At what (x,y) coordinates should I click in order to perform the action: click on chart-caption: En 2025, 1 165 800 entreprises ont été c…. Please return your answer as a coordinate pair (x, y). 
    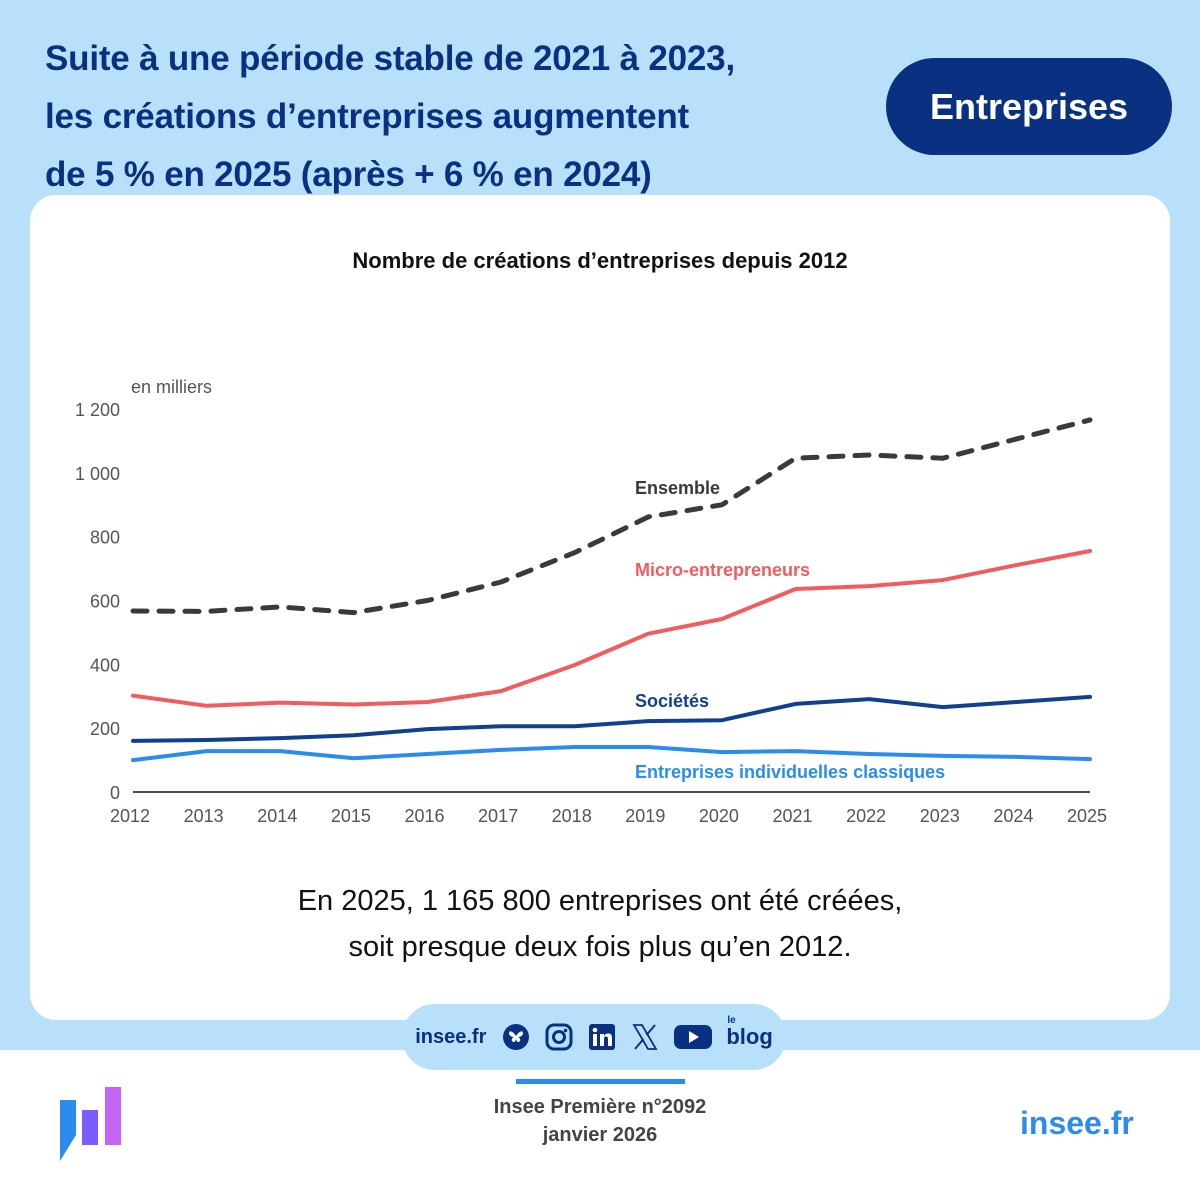
    Looking at the image, I should click on (600, 924).